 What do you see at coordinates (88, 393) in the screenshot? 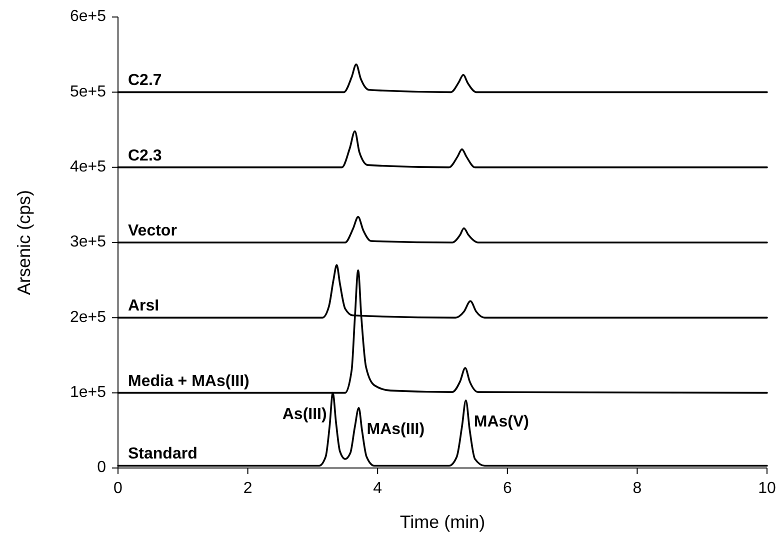
I see `y-tick-label: 1e+5` at bounding box center [88, 393].